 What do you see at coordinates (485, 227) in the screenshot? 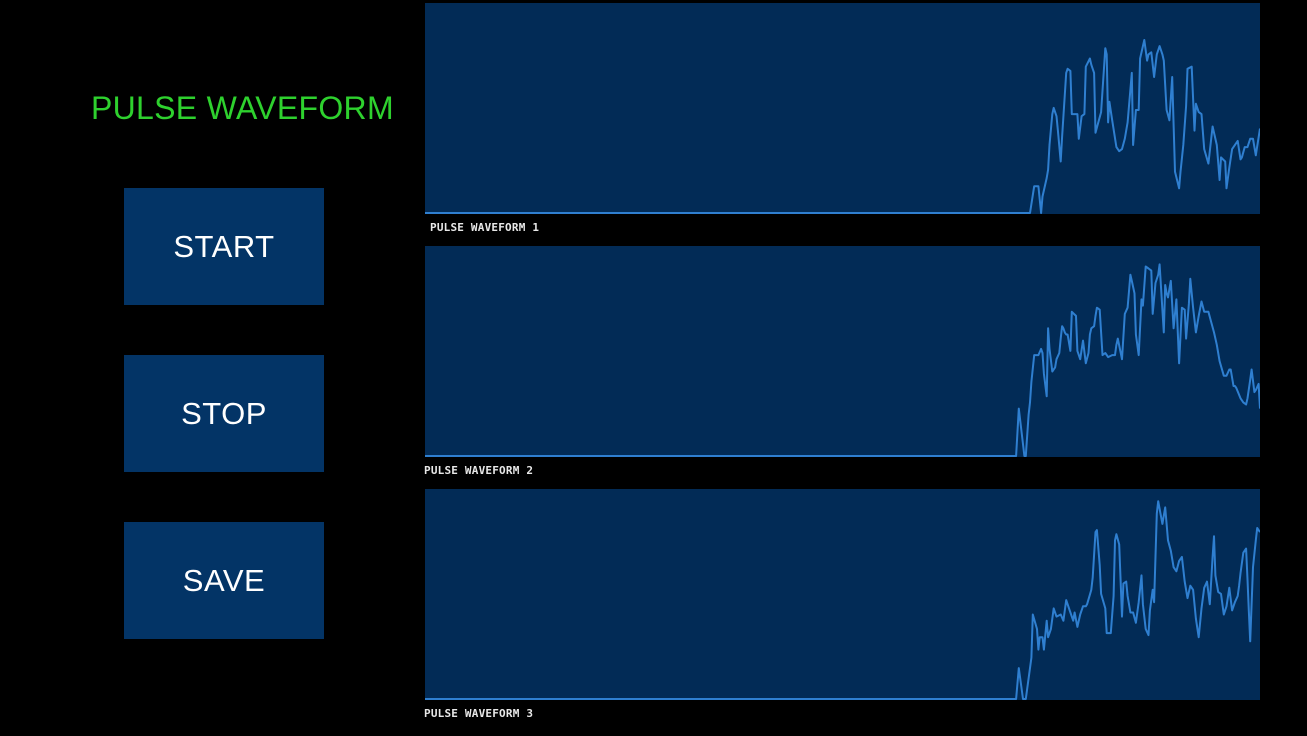
I see `waveform-label-1: PULSE WAVEFORM 1` at bounding box center [485, 227].